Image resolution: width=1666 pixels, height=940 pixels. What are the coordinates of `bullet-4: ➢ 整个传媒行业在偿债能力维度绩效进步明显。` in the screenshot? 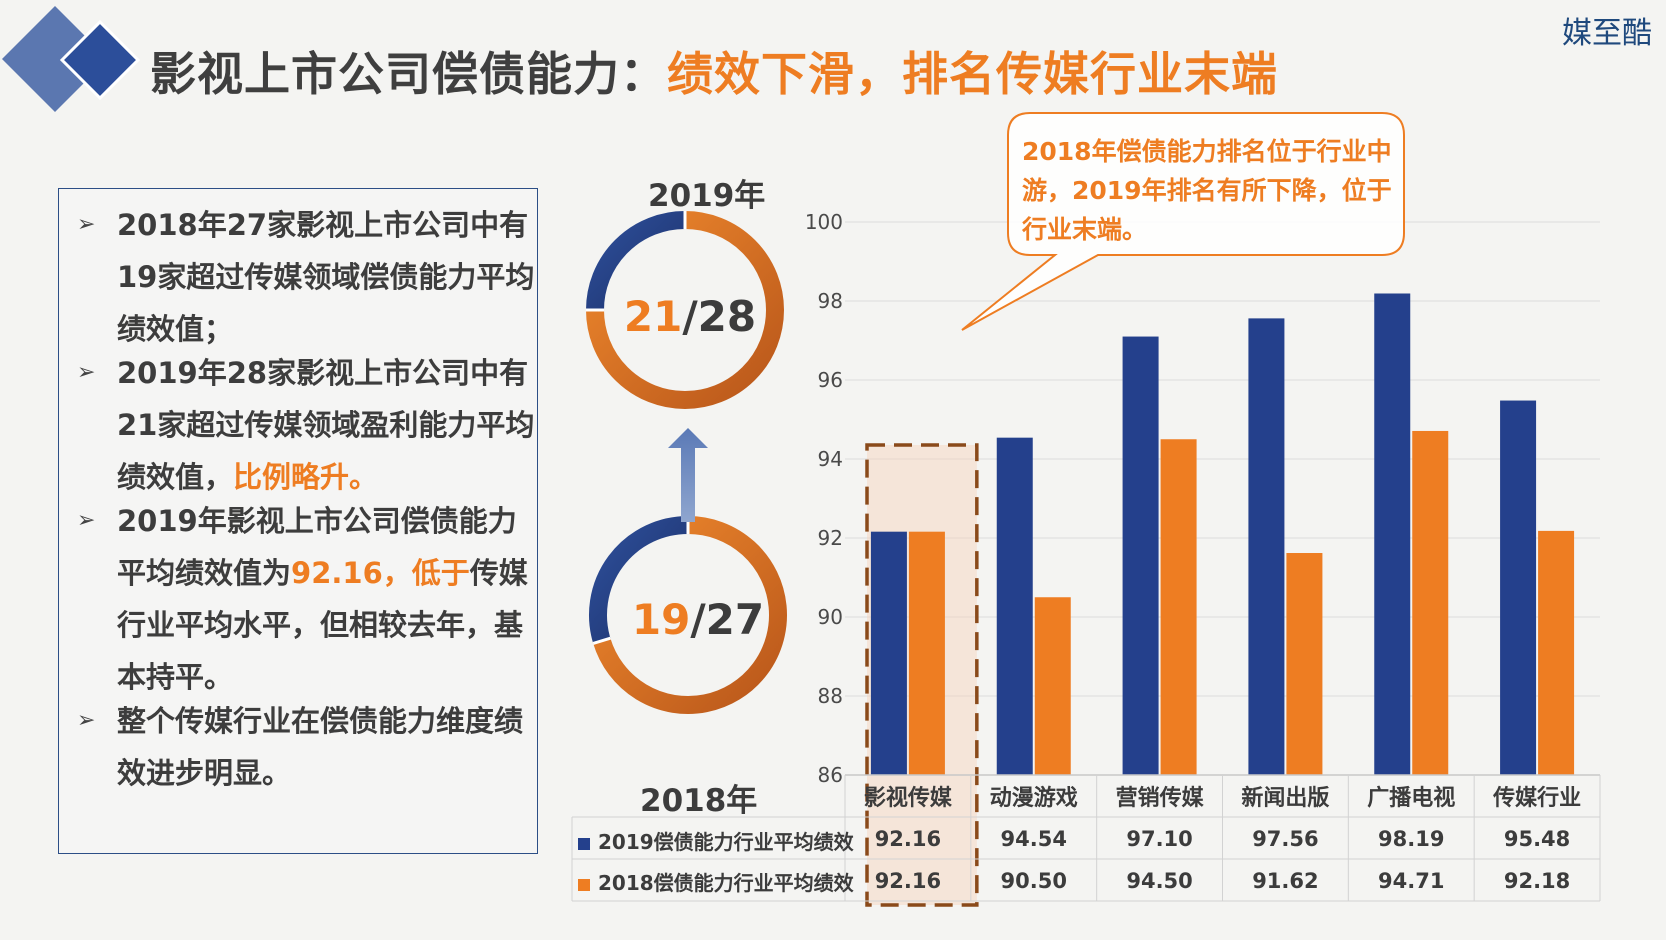 It's located at (307, 747).